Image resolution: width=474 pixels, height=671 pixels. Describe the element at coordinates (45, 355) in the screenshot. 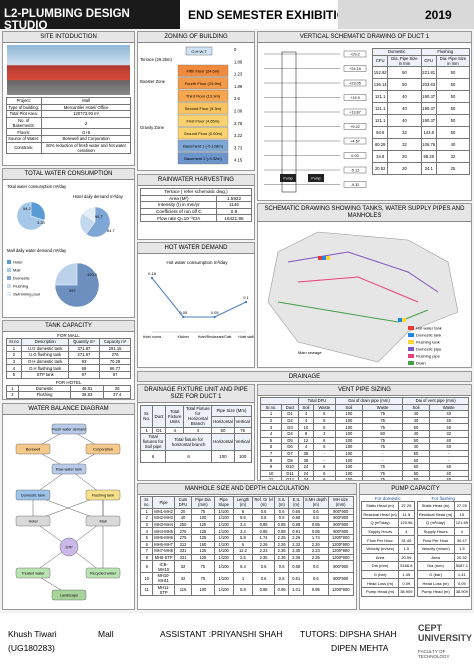

I see `table-cell: U.G flushing tank` at that location.